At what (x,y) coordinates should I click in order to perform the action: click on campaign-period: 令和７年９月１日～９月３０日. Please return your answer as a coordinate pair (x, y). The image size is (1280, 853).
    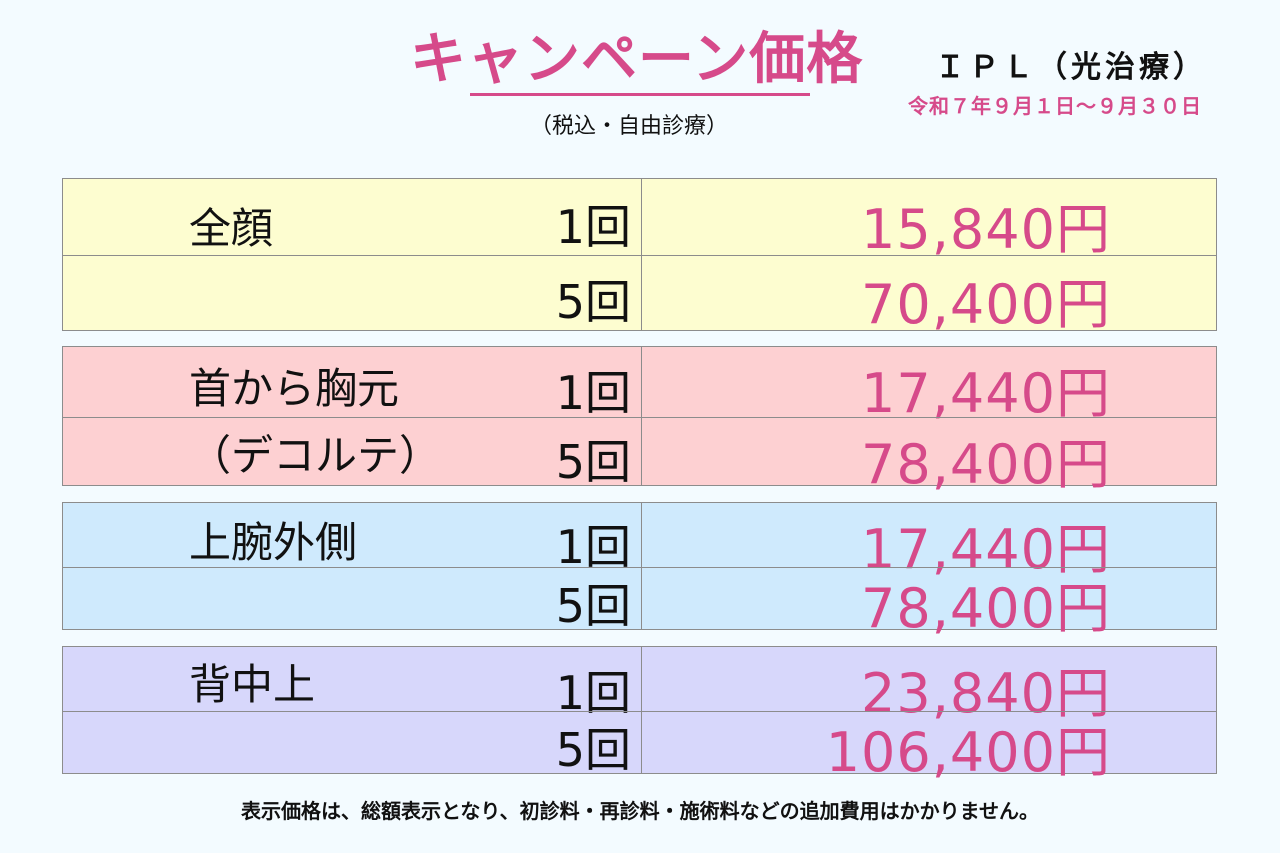
    Looking at the image, I should click on (1055, 106).